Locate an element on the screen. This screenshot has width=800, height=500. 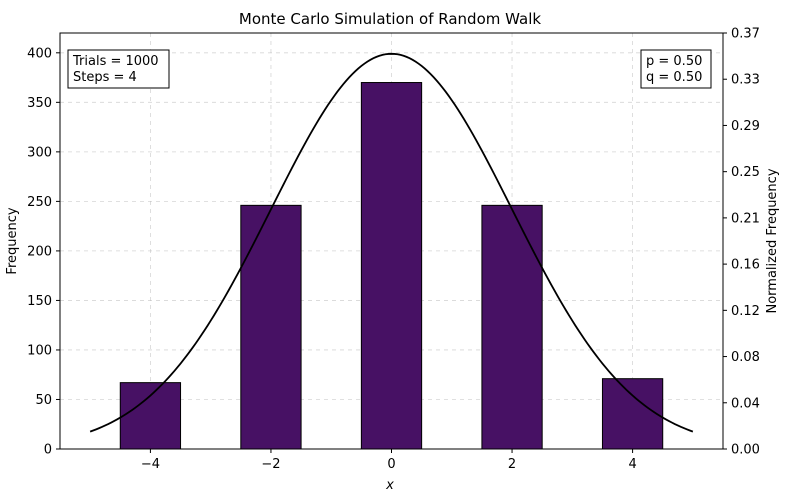
trials-text: Trials = 1000 is located at coordinates (115, 61).